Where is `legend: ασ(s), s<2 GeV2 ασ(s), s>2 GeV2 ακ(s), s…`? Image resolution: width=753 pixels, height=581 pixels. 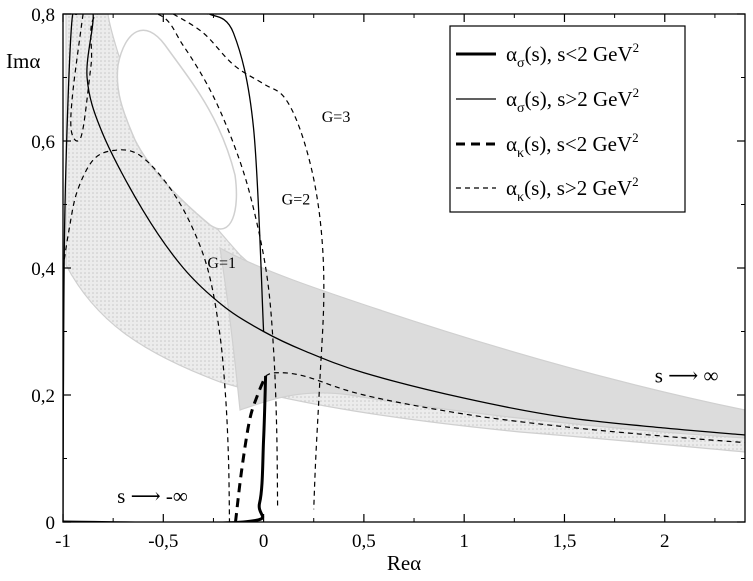 legend: ασ(s), s<2 GeV2 ασ(s), s>2 GeV2 ακ(s), s… is located at coordinates (567, 119).